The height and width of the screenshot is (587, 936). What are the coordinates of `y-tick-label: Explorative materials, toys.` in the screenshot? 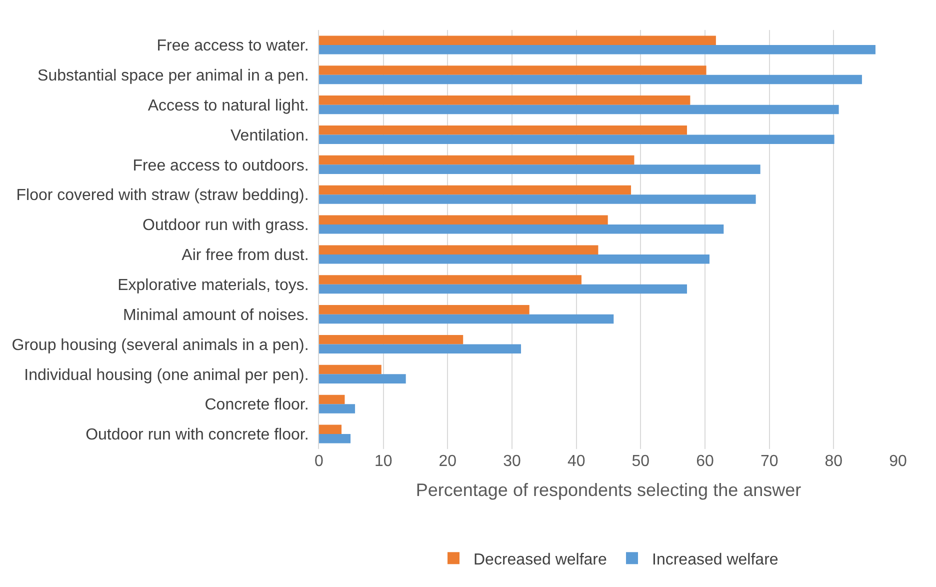 It's located at (213, 285).